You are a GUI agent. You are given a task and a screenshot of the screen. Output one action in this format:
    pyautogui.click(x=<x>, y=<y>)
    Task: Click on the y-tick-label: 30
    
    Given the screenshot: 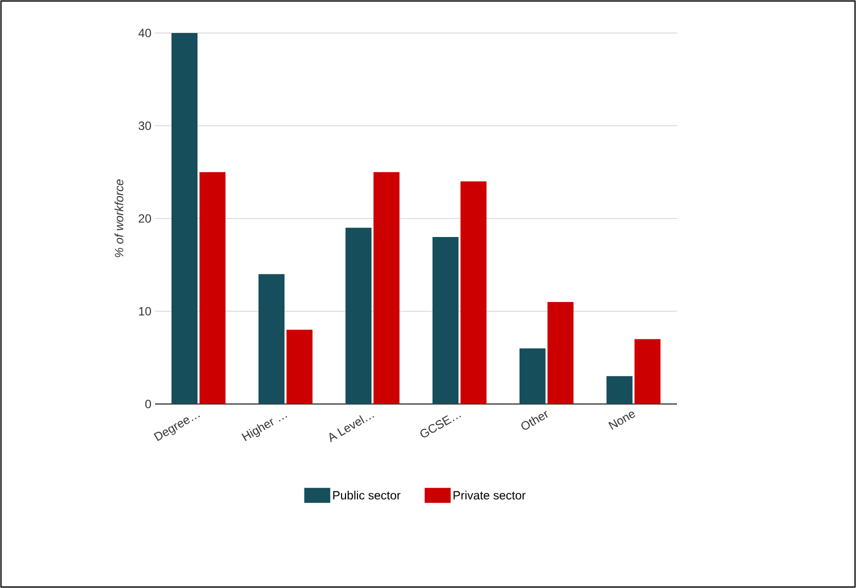 What is the action you would take?
    pyautogui.click(x=145, y=126)
    